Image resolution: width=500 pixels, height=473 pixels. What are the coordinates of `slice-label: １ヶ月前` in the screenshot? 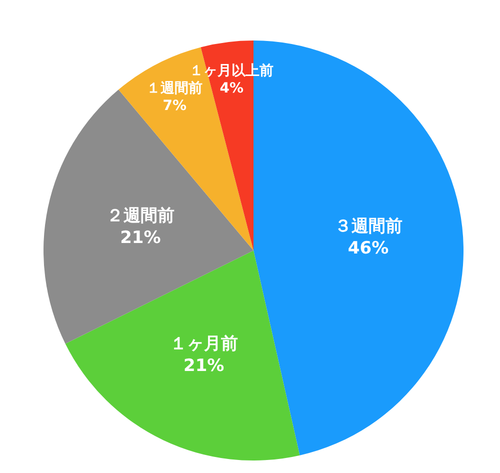 It's located at (204, 344).